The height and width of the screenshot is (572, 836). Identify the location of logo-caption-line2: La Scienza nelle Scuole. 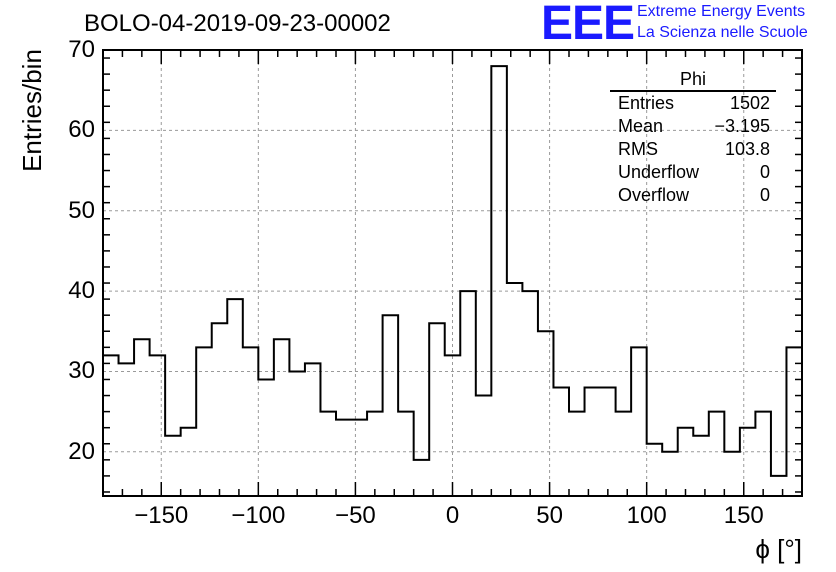
(722, 32).